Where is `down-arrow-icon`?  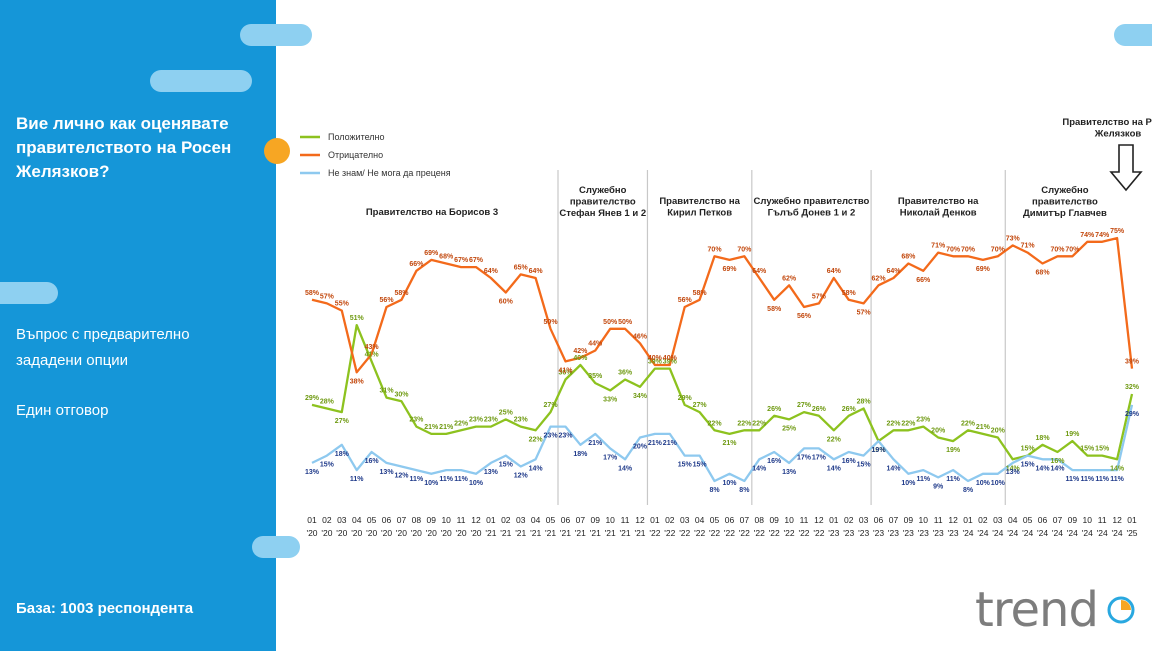 down-arrow-icon is located at coordinates (1126, 168).